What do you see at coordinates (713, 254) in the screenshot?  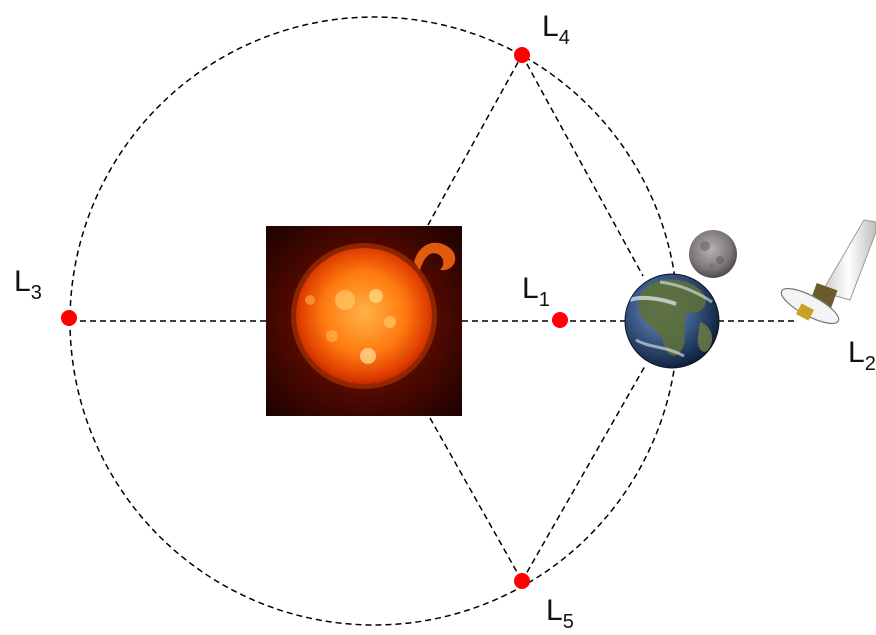 I see `moon-image` at bounding box center [713, 254].